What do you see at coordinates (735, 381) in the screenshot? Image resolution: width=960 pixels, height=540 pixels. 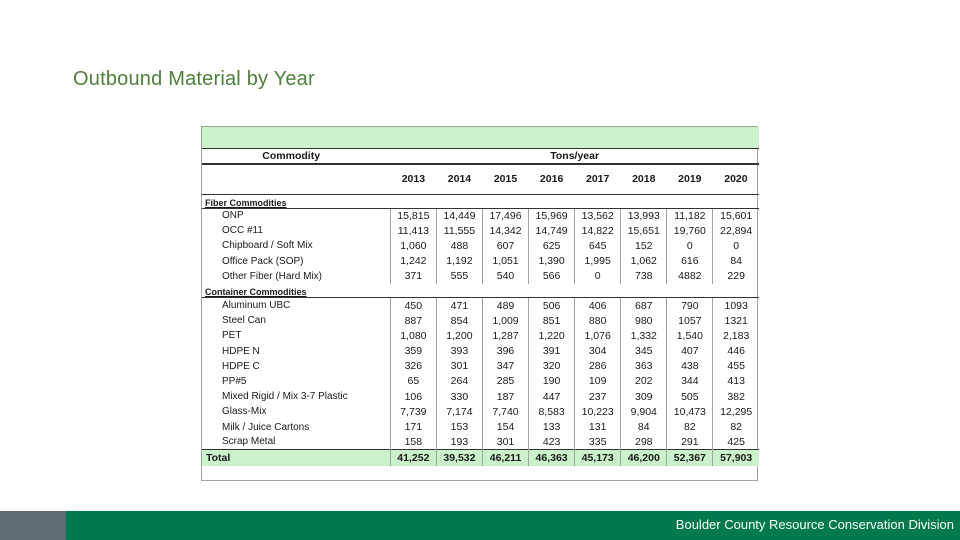 I see `tonnage-cell: 413` at bounding box center [735, 381].